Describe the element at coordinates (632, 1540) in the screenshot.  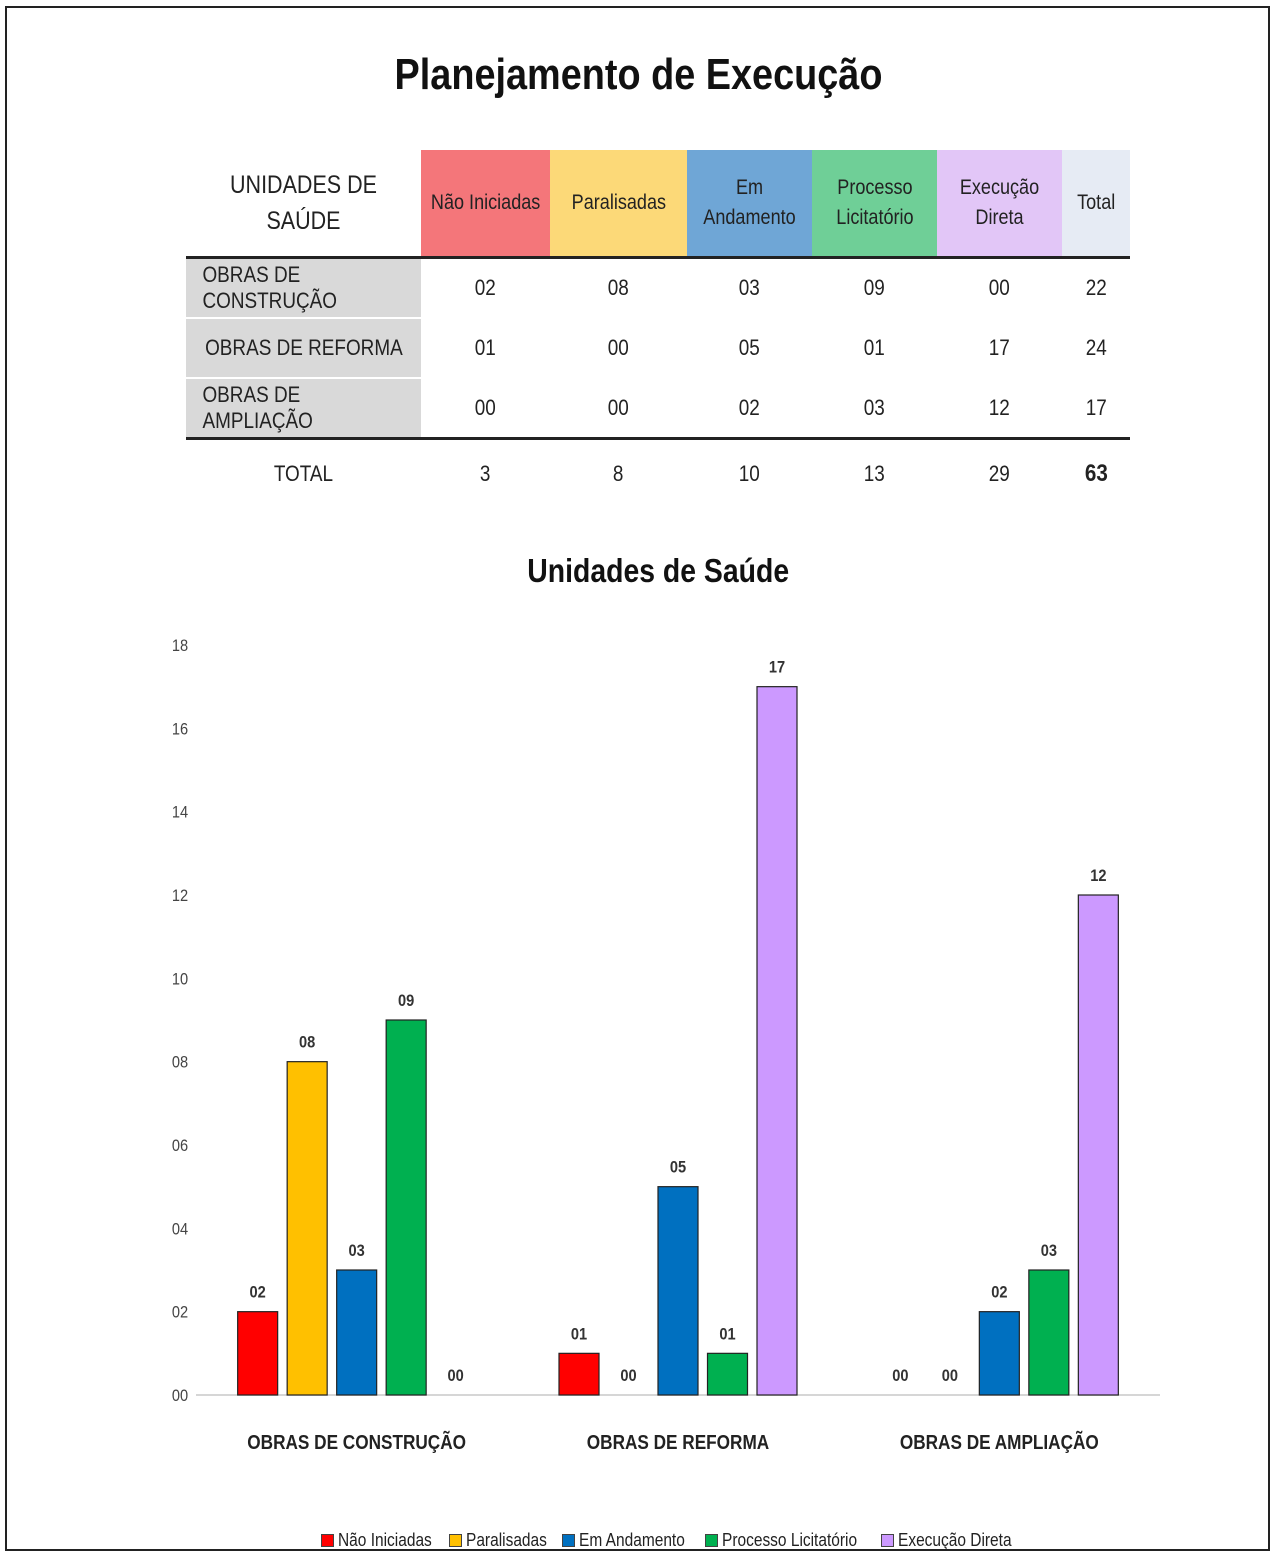
I see `legend-label: Em Andamento` at that location.